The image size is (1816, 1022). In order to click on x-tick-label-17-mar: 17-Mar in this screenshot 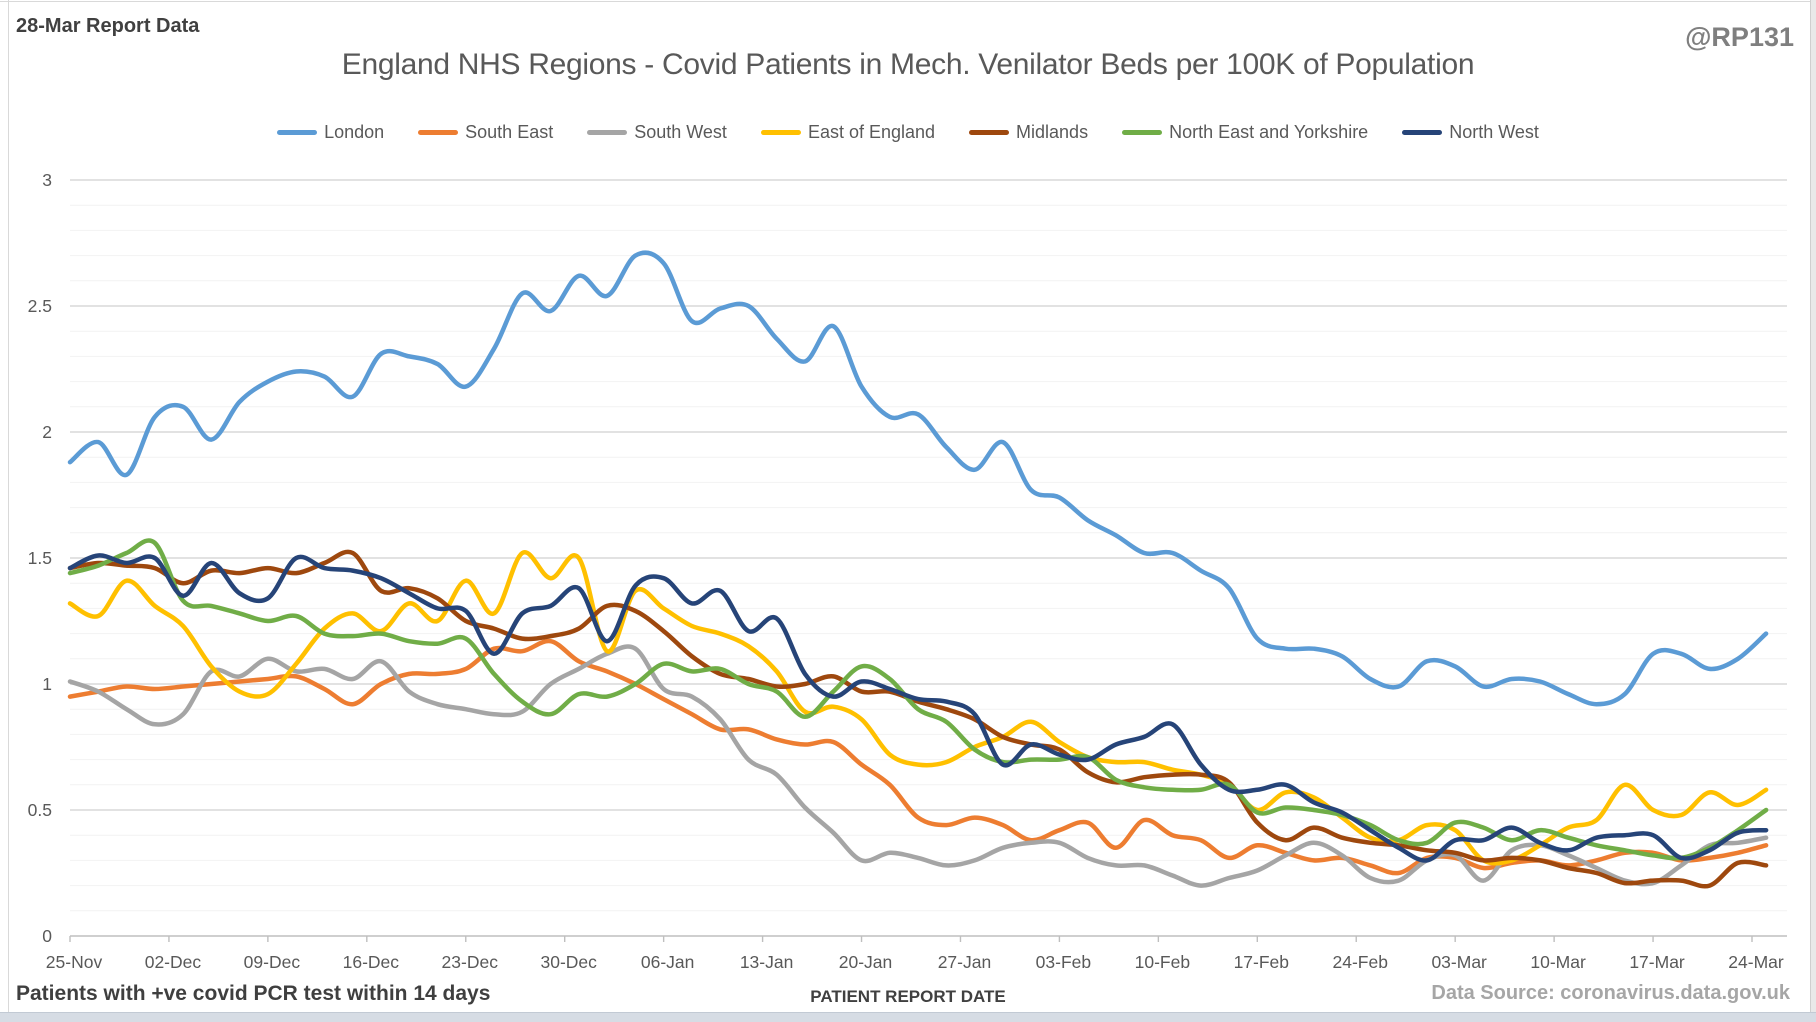, I will do `click(1657, 962)`.